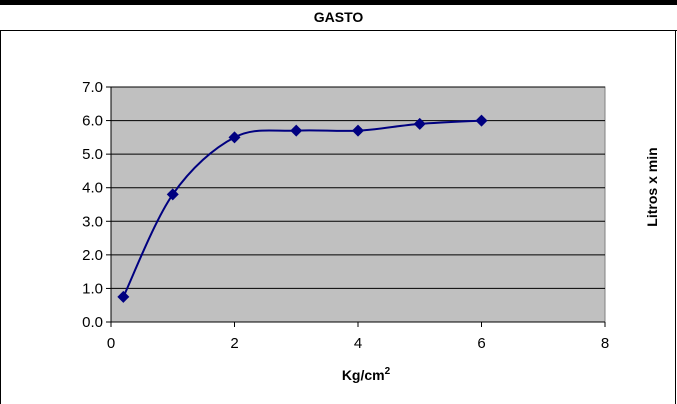 The width and height of the screenshot is (677, 404). Describe the element at coordinates (92, 188) in the screenshot. I see `y-tick-label: 4.0` at that location.